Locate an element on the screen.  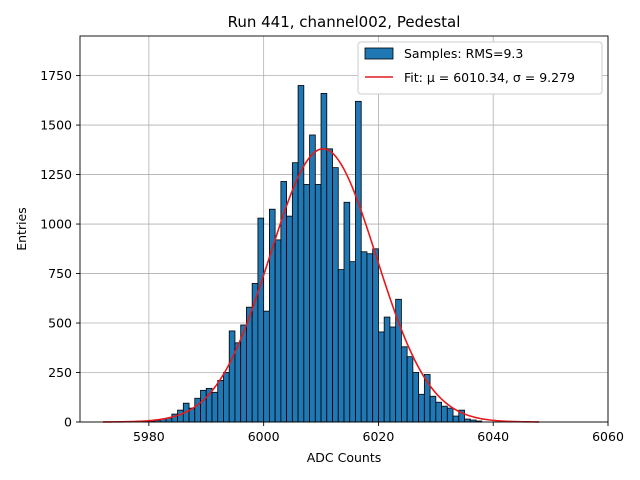
x-tick-label: 6000 is located at coordinates (264, 436).